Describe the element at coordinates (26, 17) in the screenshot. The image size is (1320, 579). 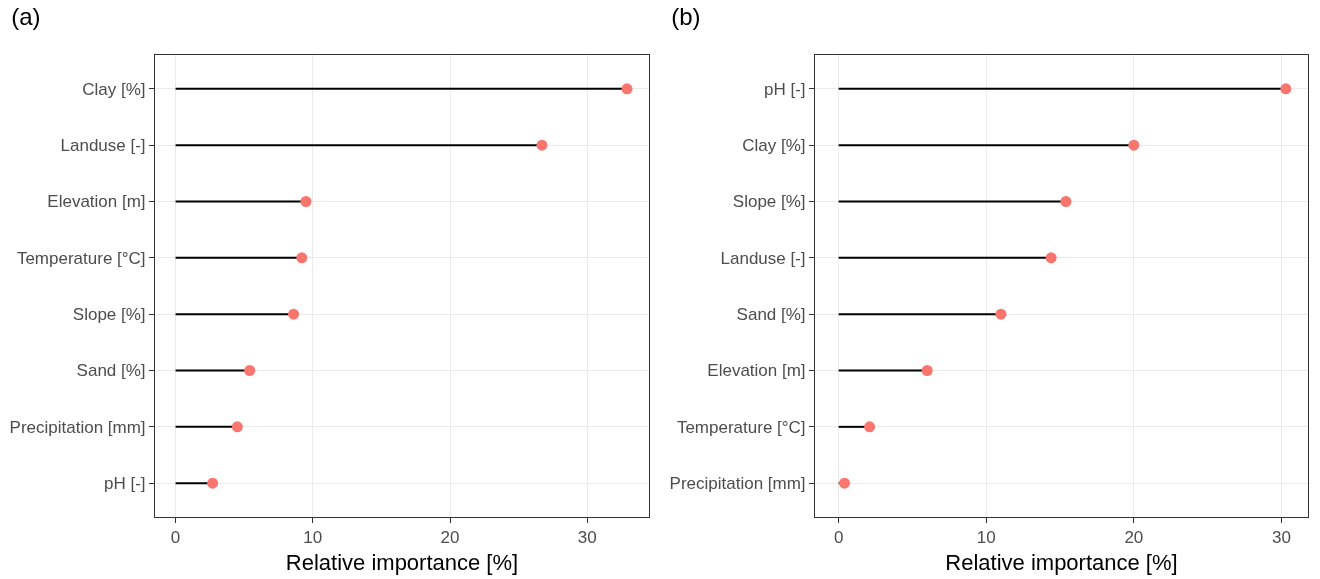
I see `chart-title: (a)` at that location.